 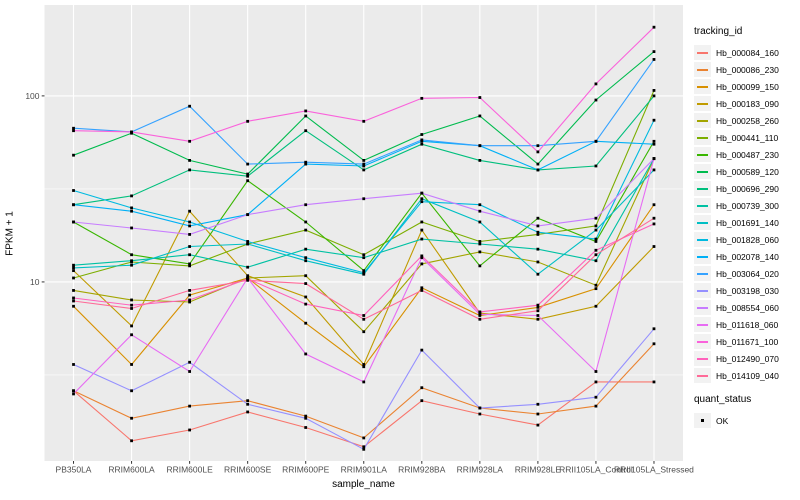 What do you see at coordinates (248, 470) in the screenshot?
I see `x-tick-label: RRIM600SE` at bounding box center [248, 470].